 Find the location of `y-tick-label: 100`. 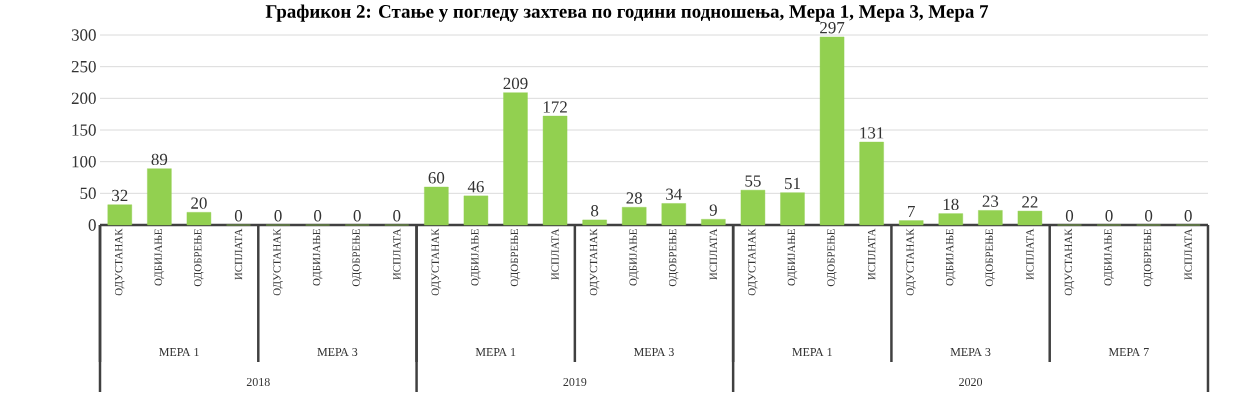

y-tick-label: 100 is located at coordinates (84, 161).